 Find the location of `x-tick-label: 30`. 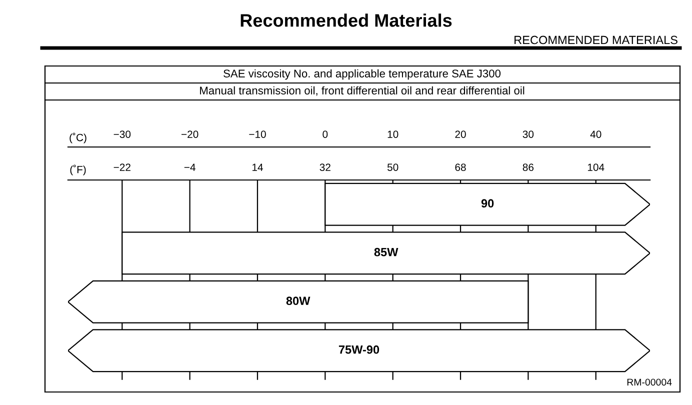

x-tick-label: 30 is located at coordinates (528, 134).